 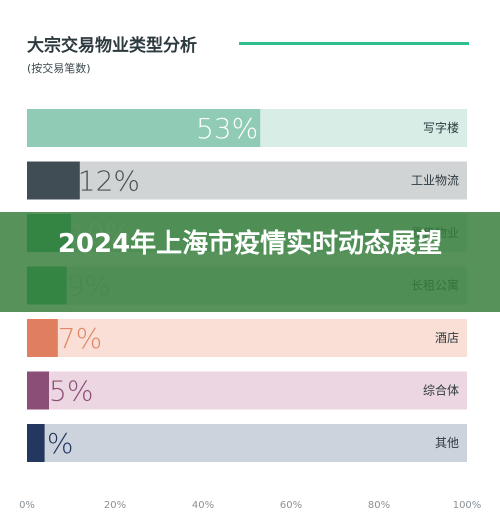 I want to click on x-tick-label: 100%, so click(x=467, y=505).